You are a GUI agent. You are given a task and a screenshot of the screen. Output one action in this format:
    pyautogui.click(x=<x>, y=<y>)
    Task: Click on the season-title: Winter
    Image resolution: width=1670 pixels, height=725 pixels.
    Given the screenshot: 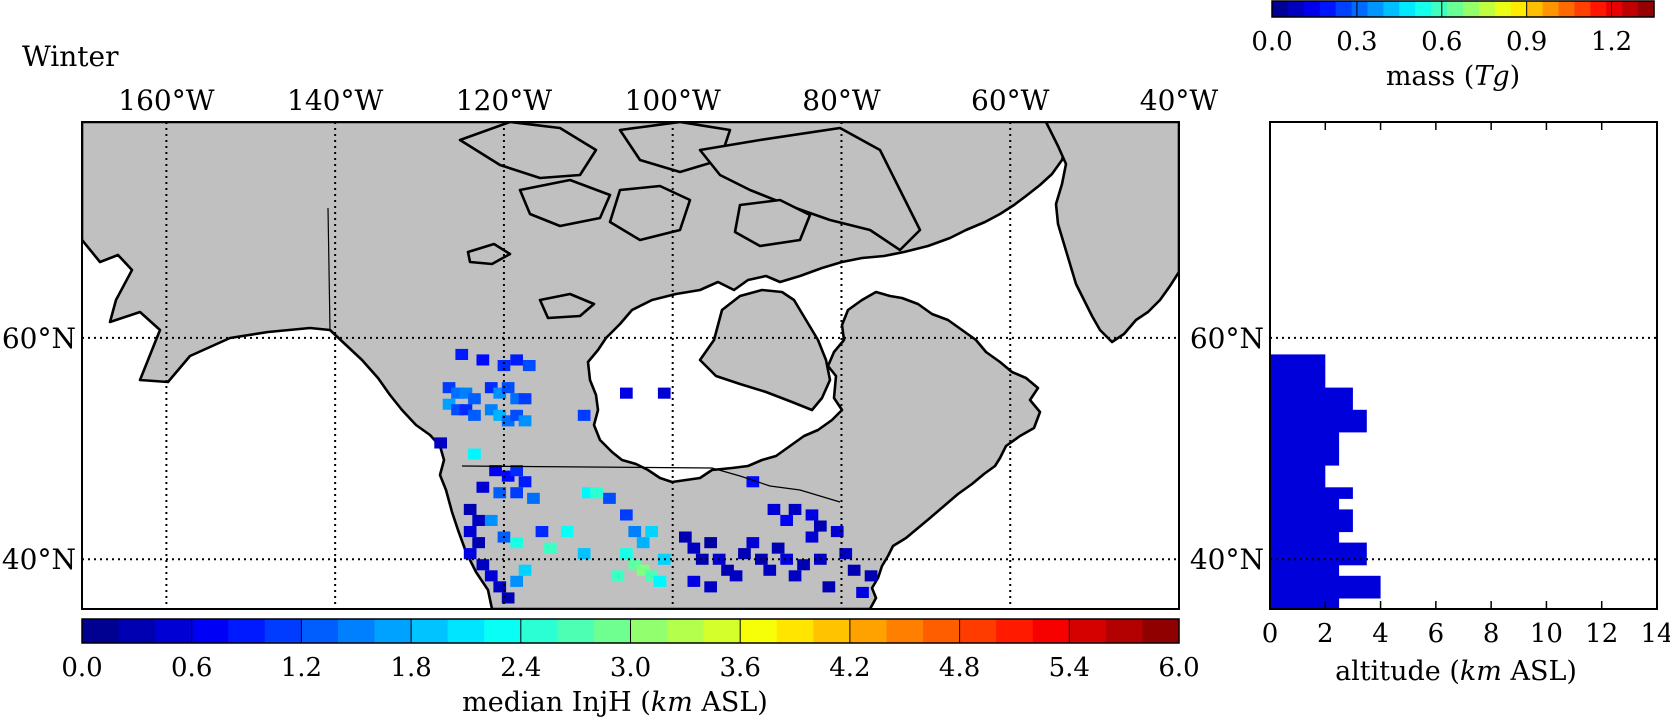 What is the action you would take?
    pyautogui.click(x=70, y=56)
    